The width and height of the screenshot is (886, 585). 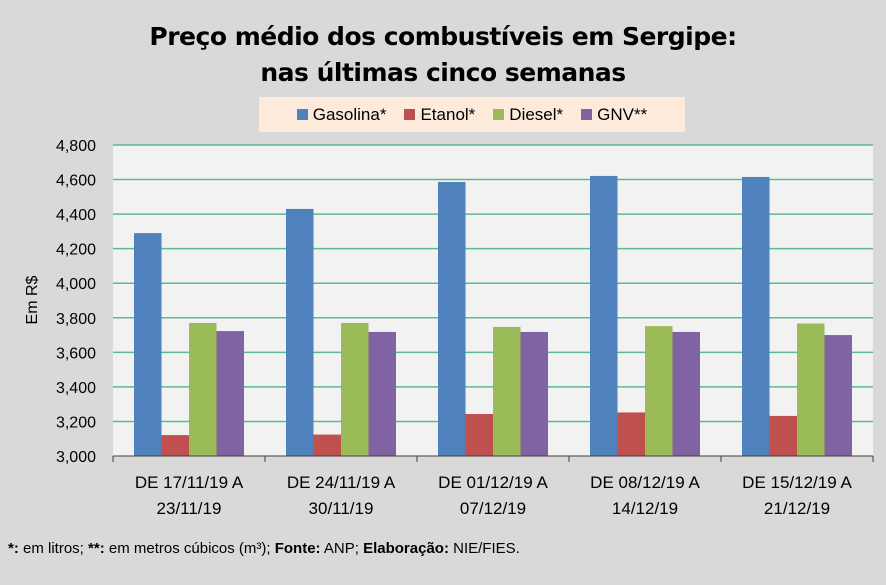 I want to click on chart-title: Preço médio dos combustíveis em Sergipe:, so click(x=443, y=36).